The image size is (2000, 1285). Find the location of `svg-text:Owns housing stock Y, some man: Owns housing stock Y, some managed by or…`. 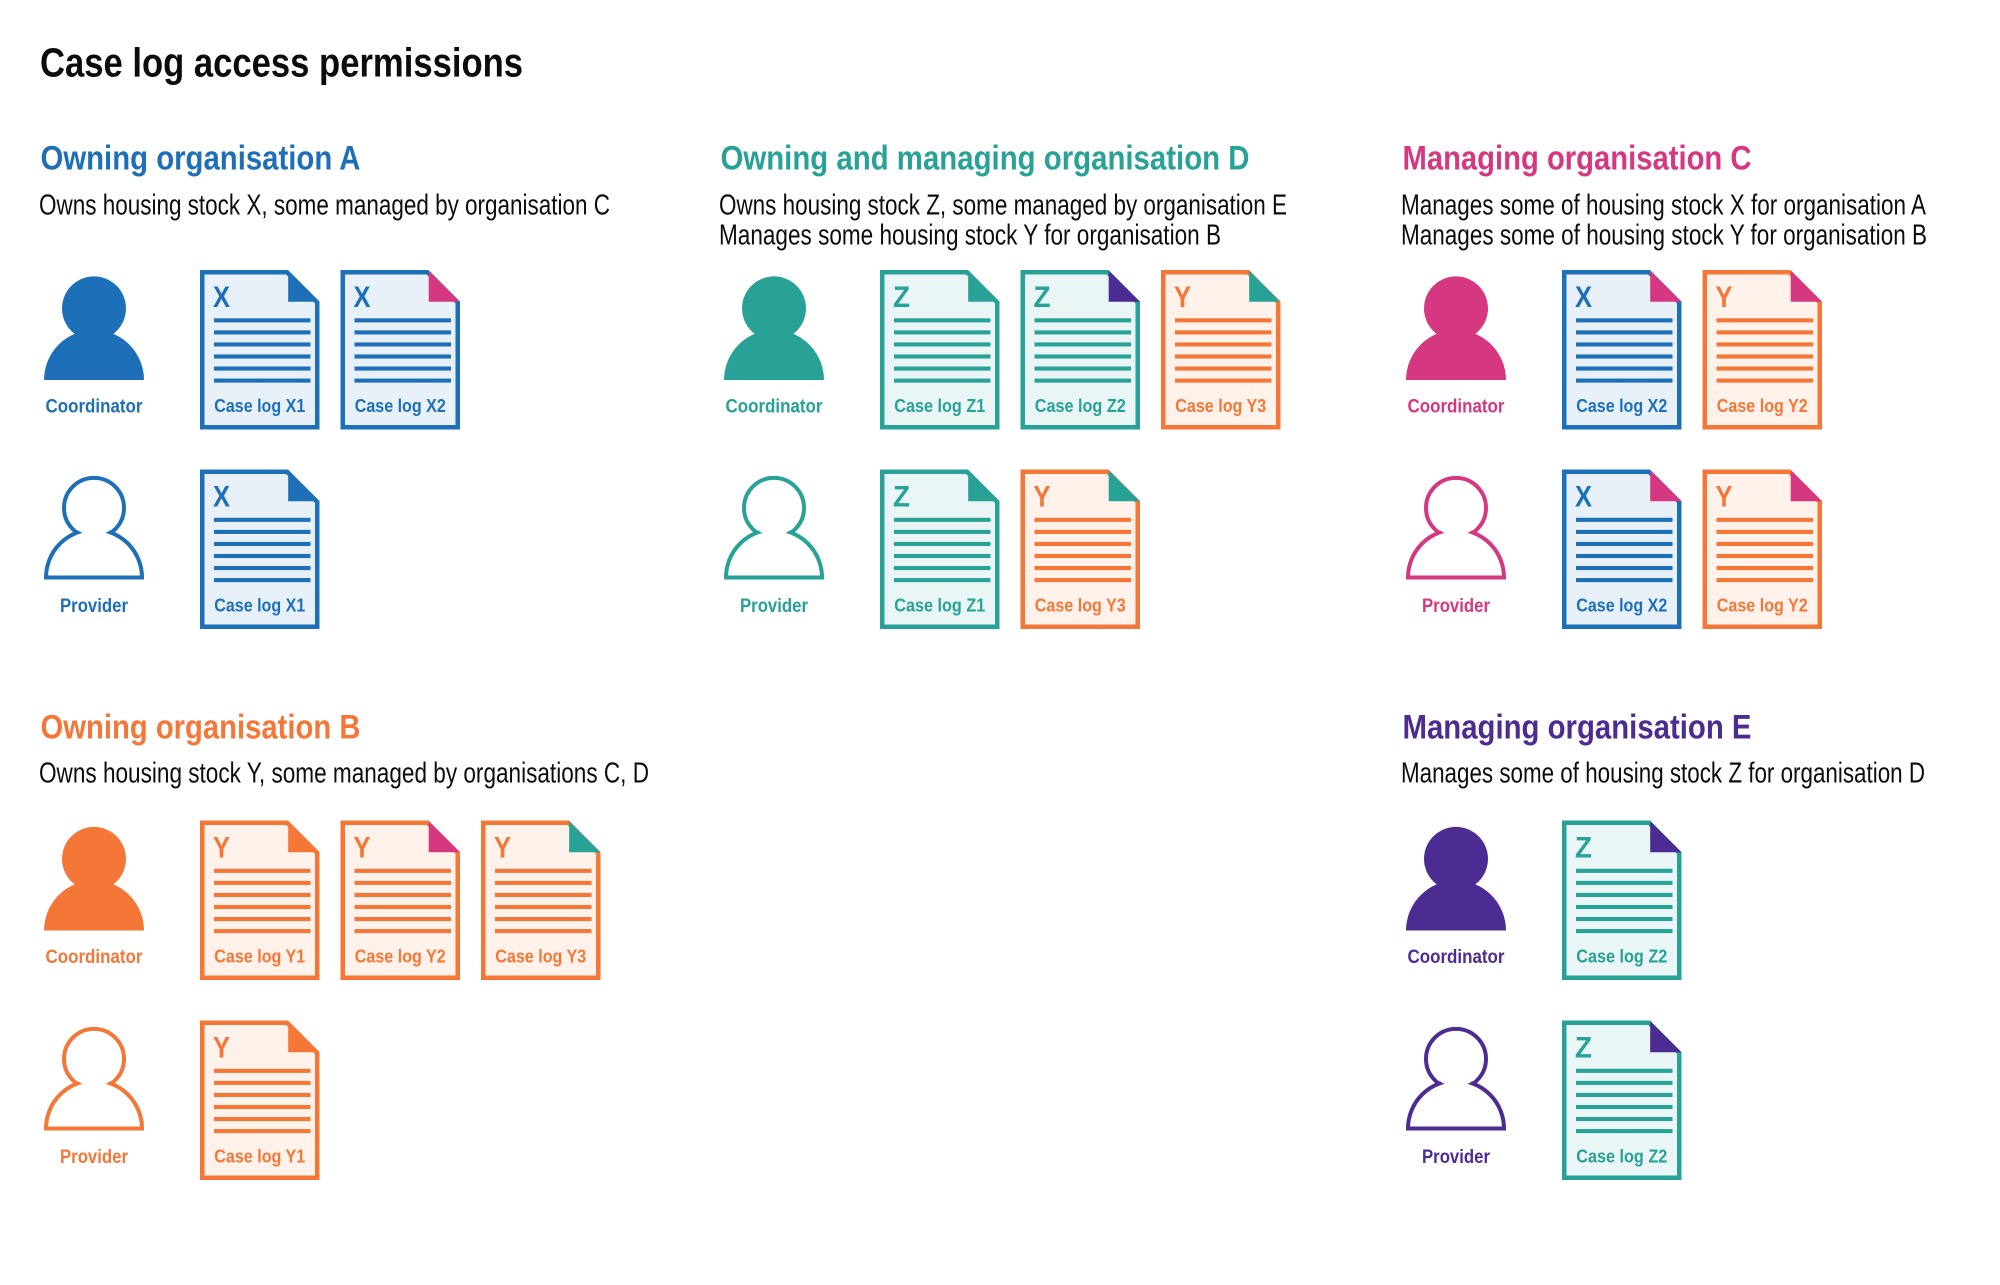

svg-text:Owns housing stock Y, some man: Owns housing stock Y, some managed by or… is located at coordinates (344, 774).